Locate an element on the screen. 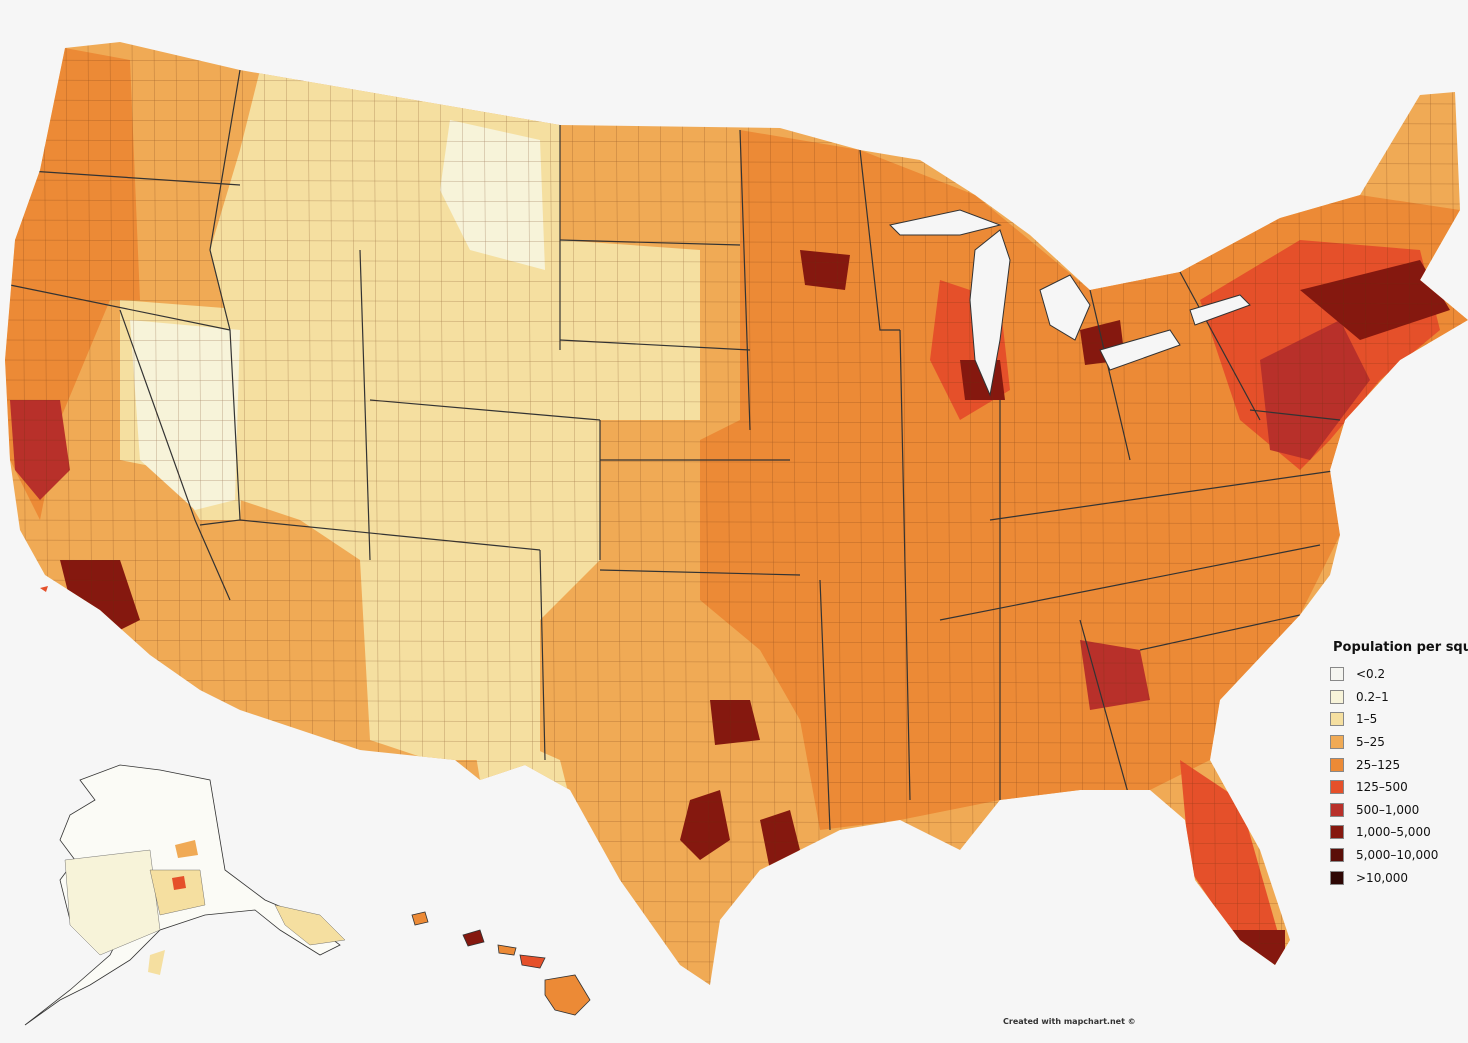  legend-label: 0.2–1 is located at coordinates (1372, 696).